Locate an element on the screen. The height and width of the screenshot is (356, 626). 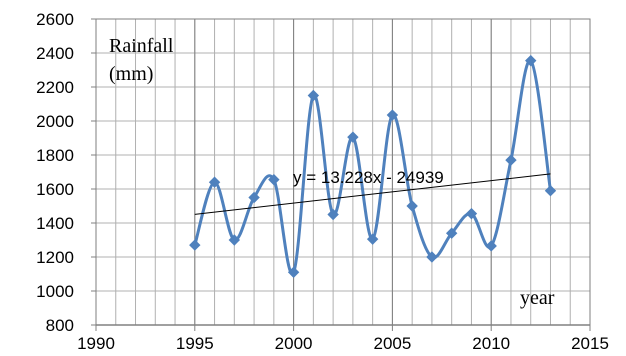
y-tick-label: 1400 is located at coordinates (55, 223).